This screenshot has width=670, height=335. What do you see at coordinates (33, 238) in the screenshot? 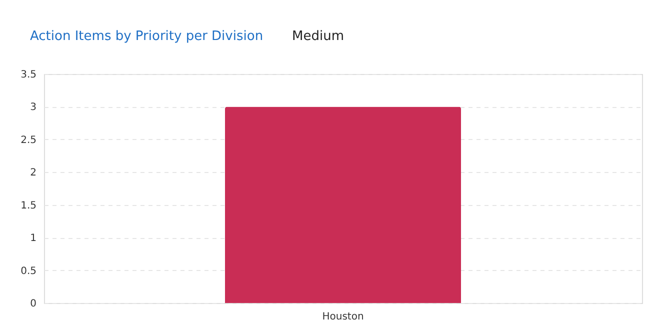
I see `y-tick-label: 1` at bounding box center [33, 238].